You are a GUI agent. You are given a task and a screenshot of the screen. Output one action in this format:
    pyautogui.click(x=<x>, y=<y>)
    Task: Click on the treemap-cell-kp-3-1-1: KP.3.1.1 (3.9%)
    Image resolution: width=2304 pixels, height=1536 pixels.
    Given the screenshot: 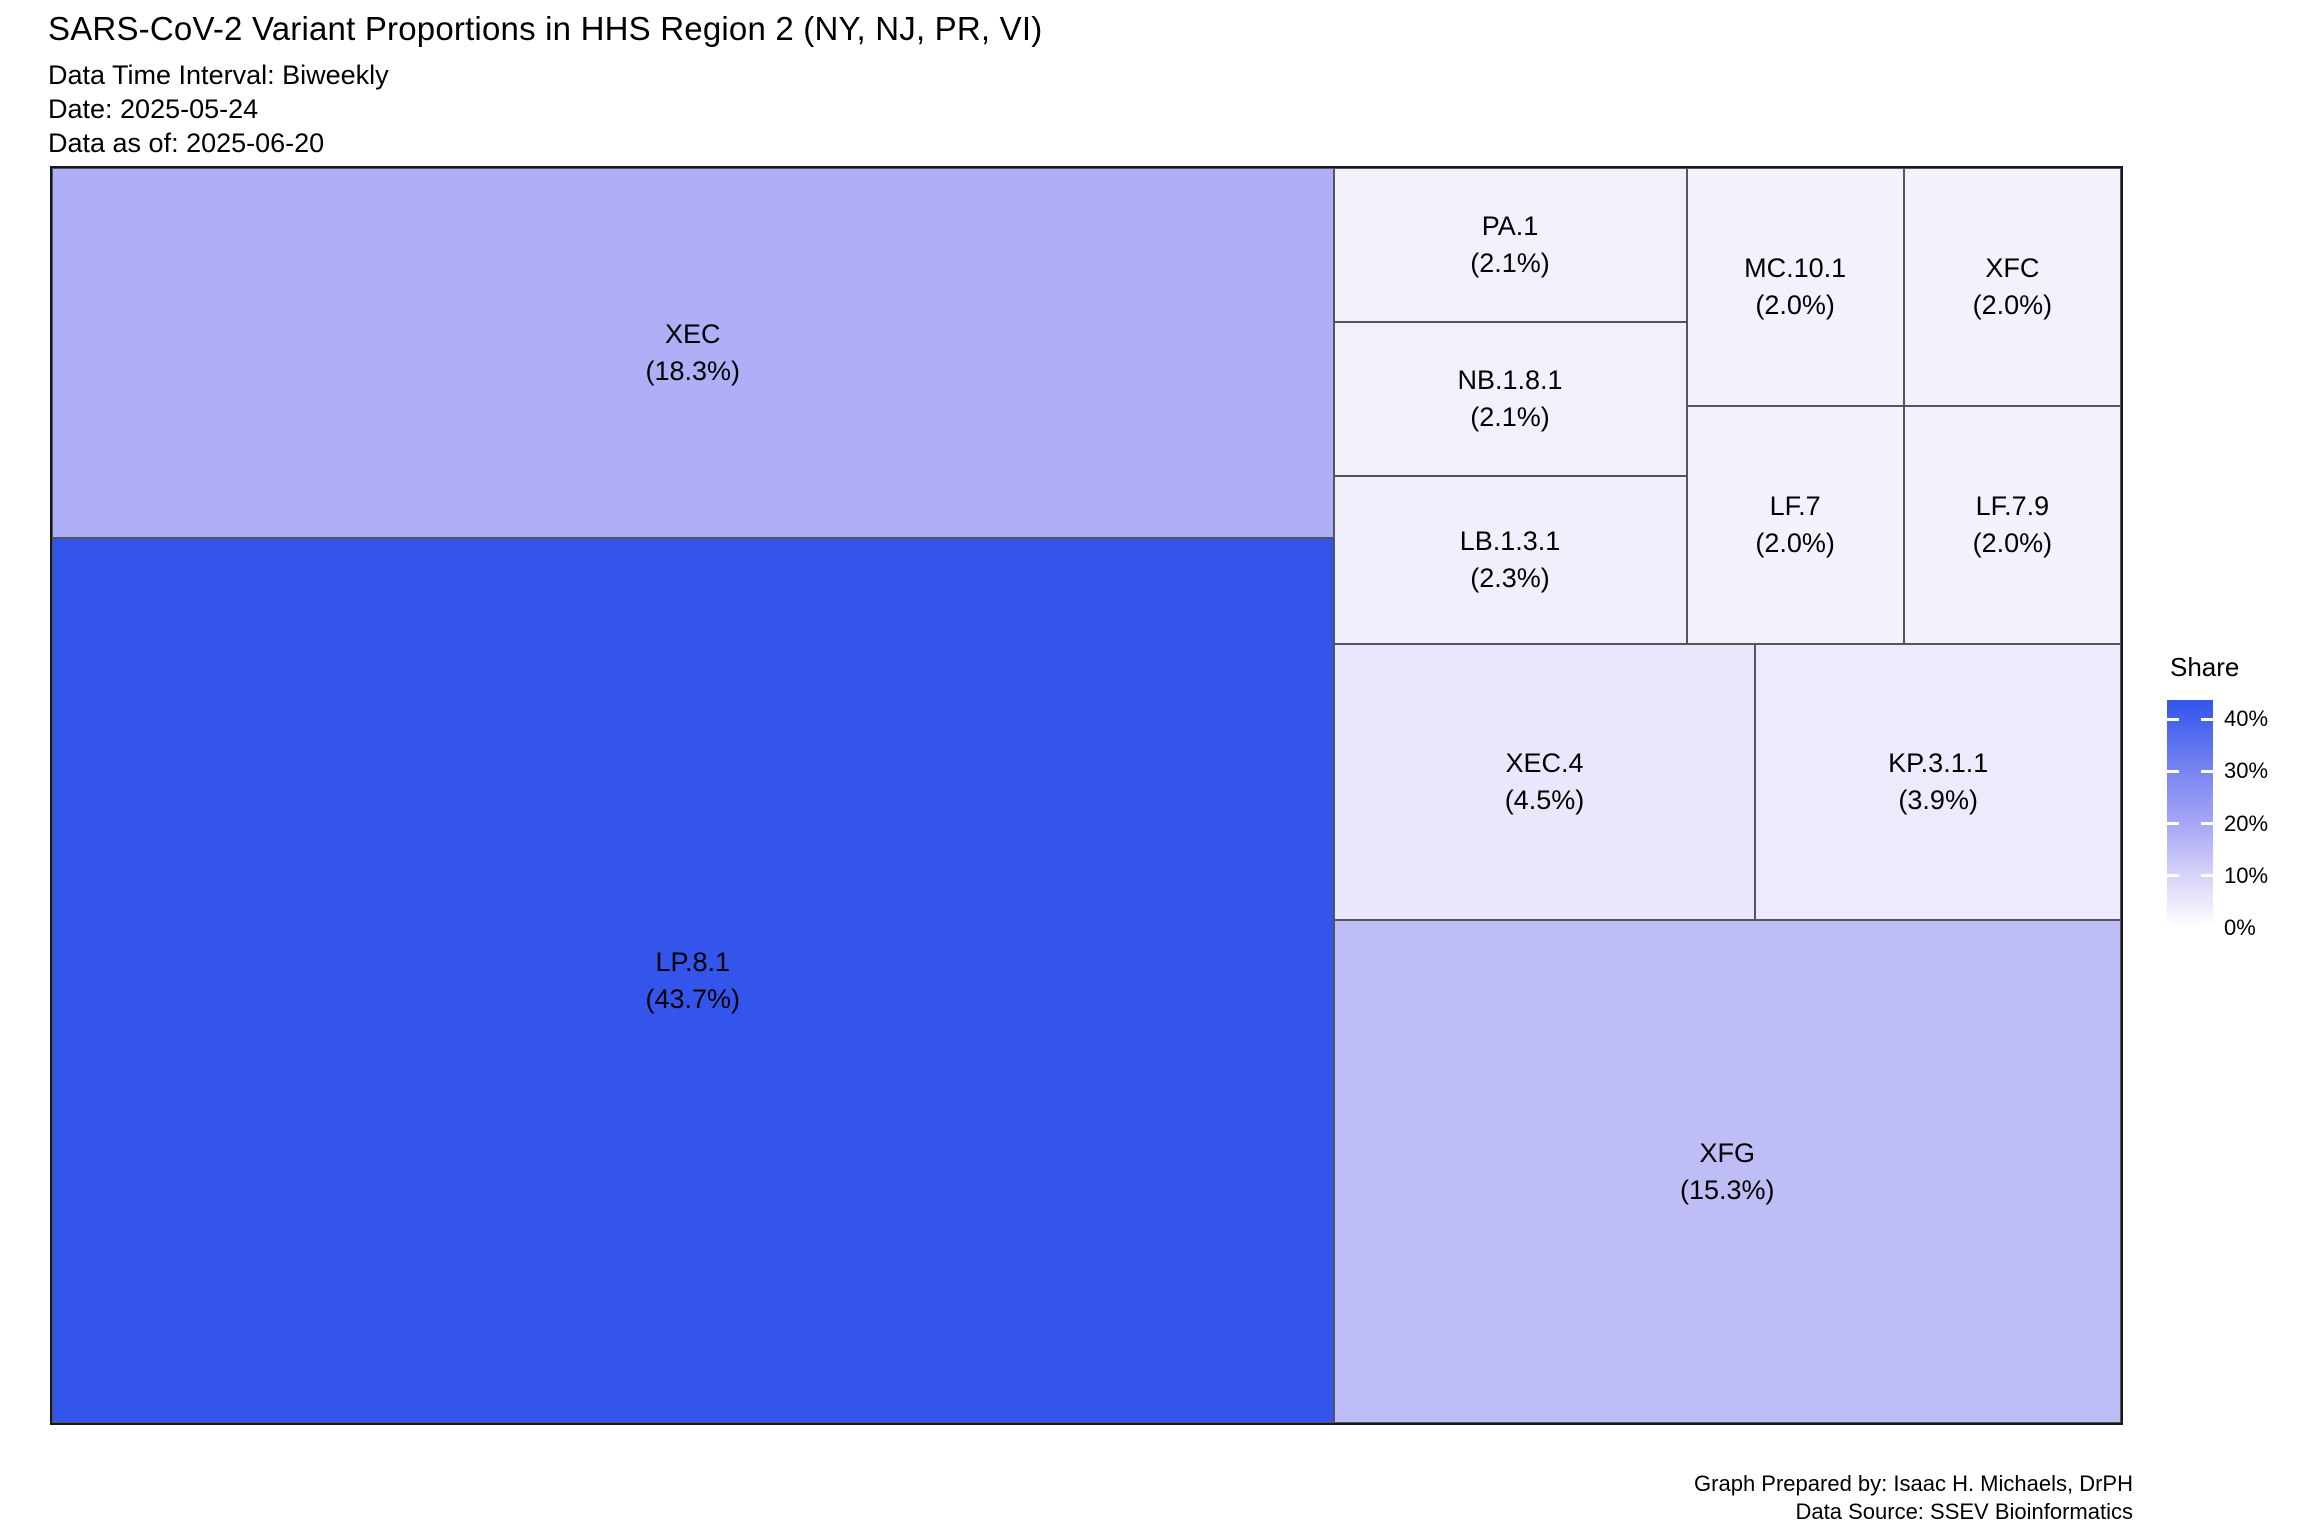 What is the action you would take?
    pyautogui.click(x=1938, y=782)
    